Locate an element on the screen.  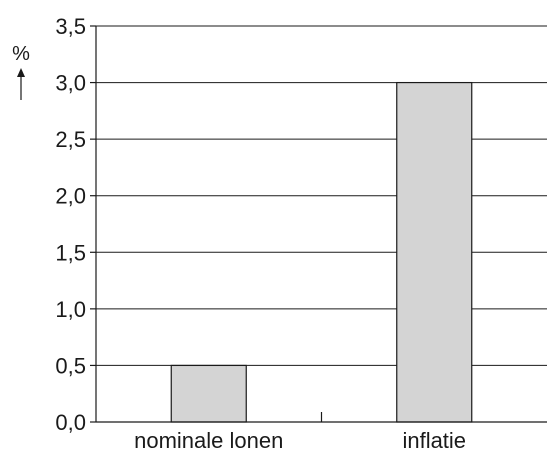
y-axis-unit: % is located at coordinates (21, 71).